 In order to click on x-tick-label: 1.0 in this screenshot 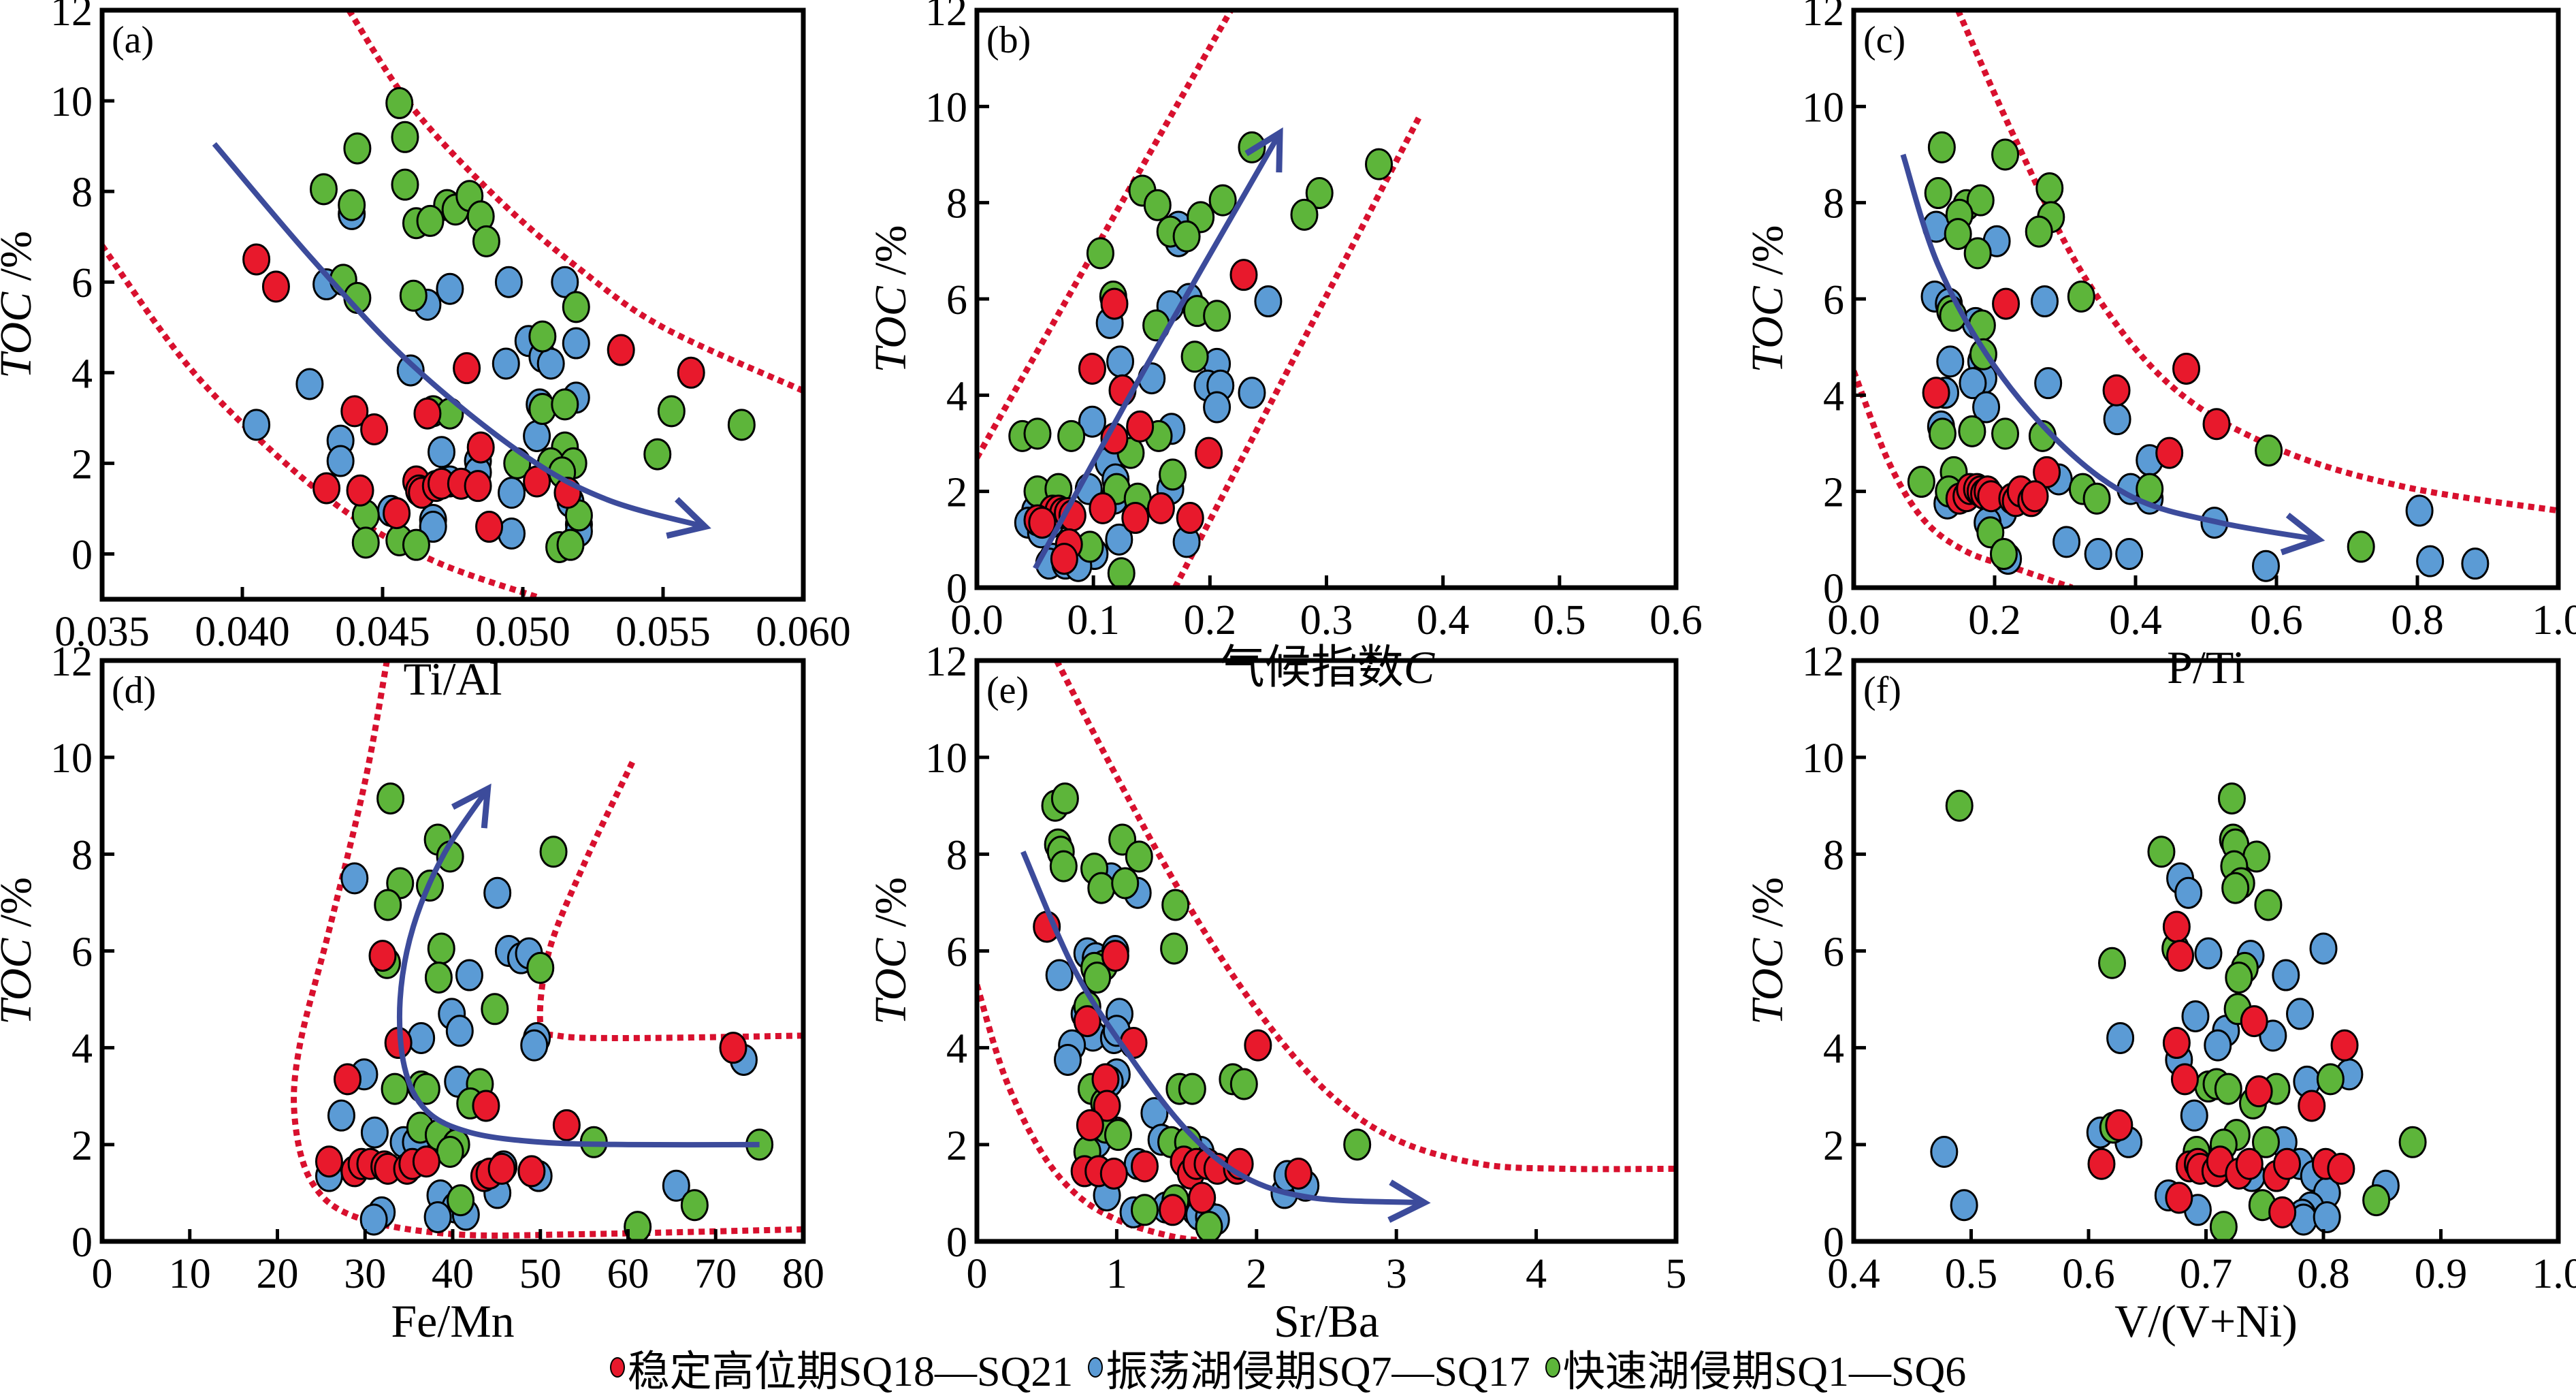, I will do `click(2554, 1274)`.